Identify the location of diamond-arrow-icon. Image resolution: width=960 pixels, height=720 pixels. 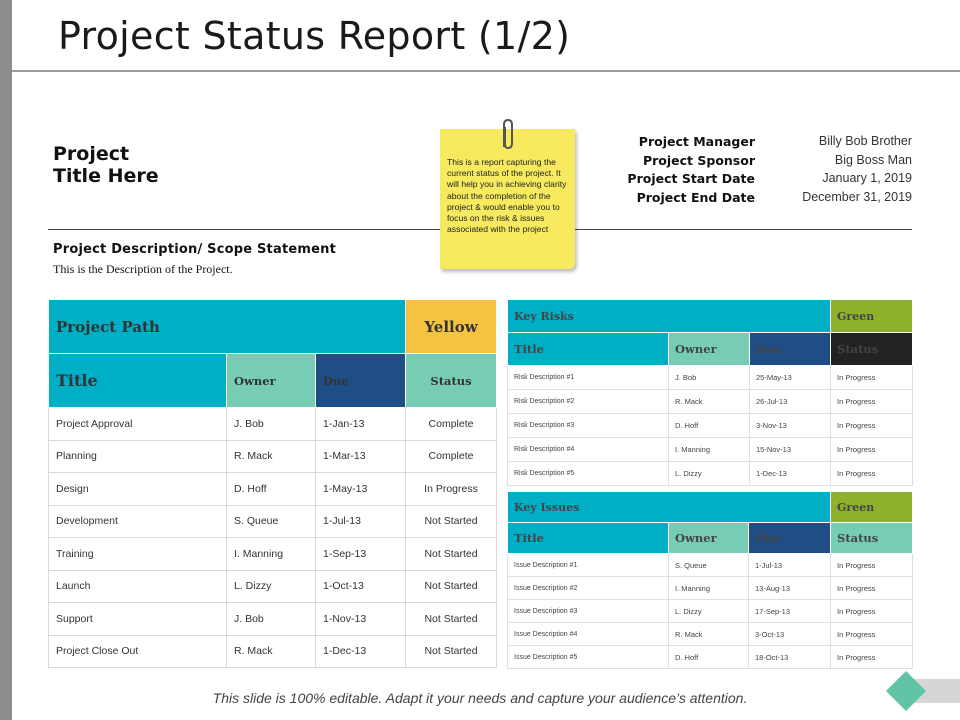
(922, 691).